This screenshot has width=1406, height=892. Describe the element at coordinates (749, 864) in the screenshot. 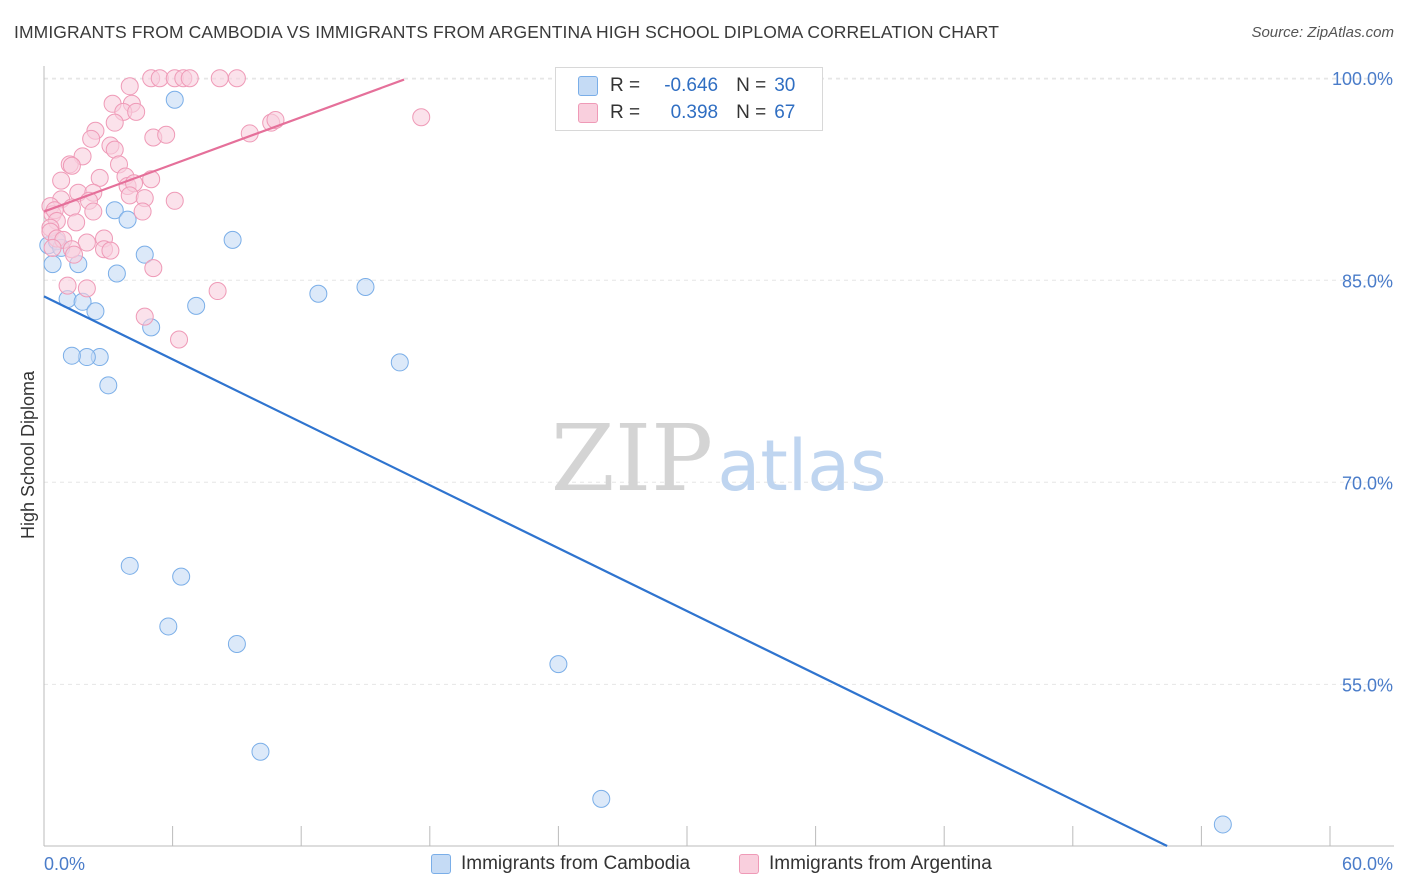

I see `argentina-legend-icon` at that location.